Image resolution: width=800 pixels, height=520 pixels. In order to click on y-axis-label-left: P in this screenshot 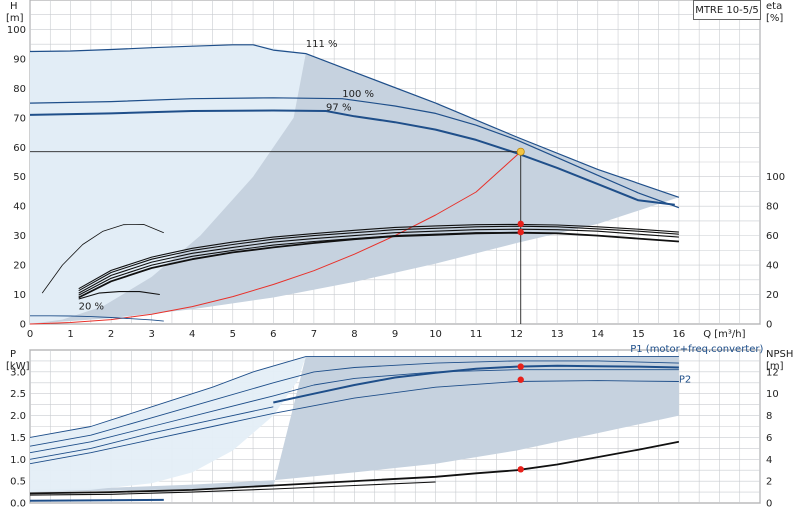, I will do `click(13, 354)`.